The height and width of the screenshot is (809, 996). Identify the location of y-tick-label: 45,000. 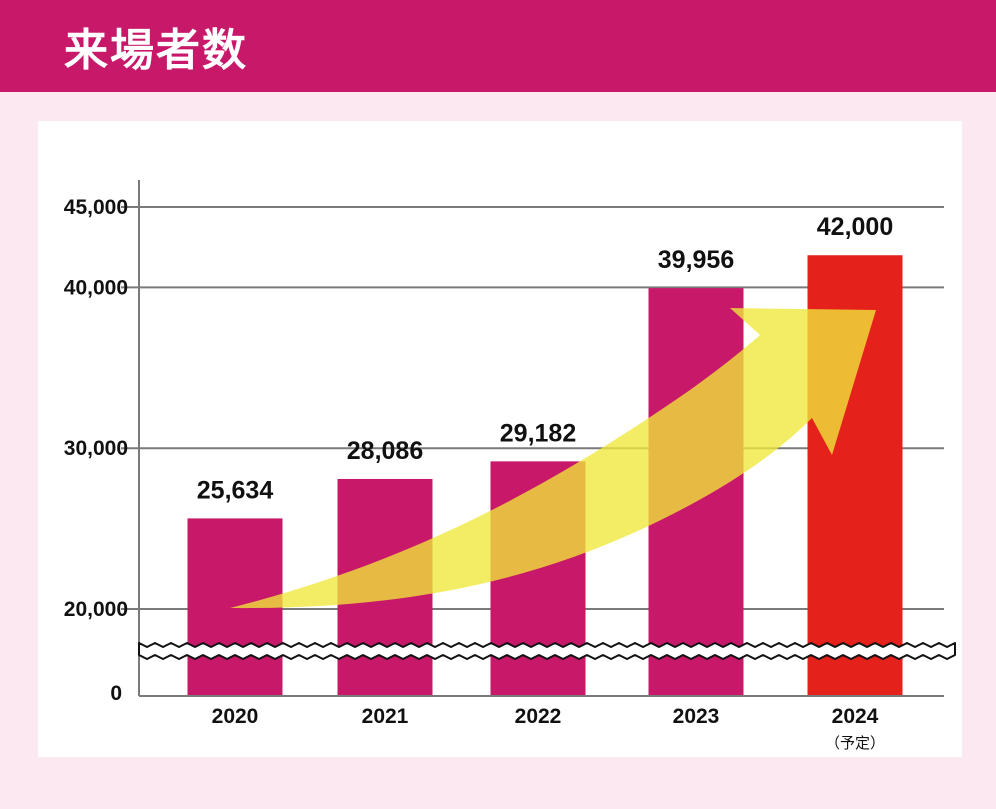
(96, 207).